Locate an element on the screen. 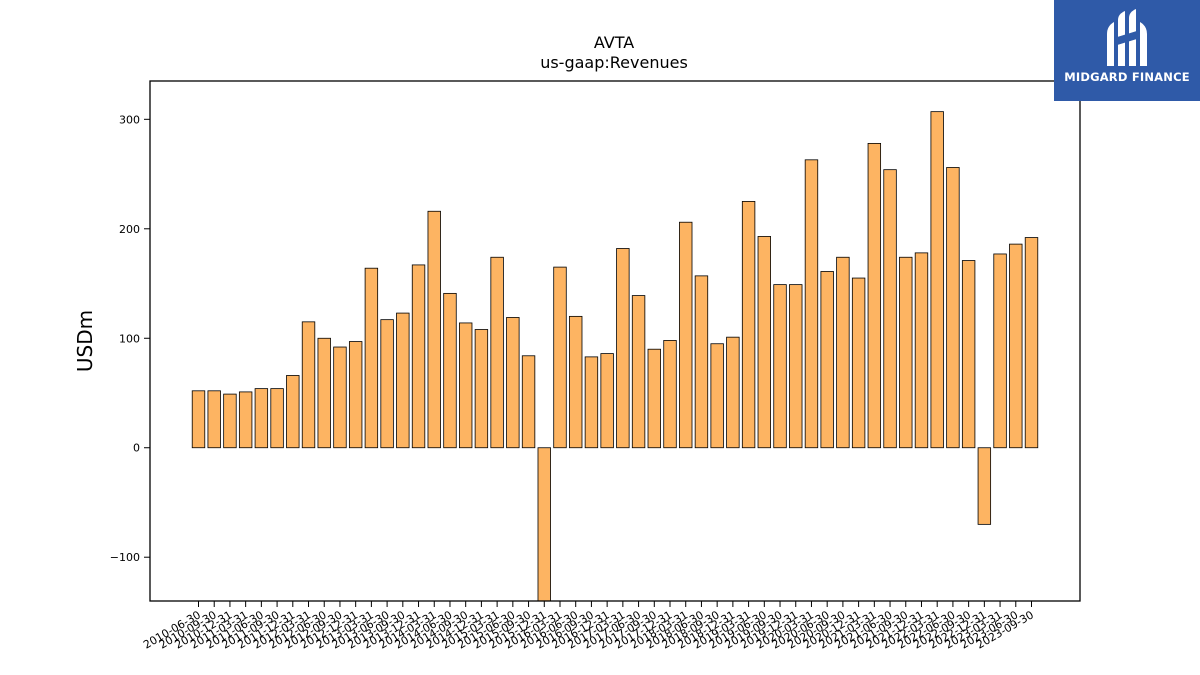 This screenshot has width=1200, height=675. midgard-m-icon is located at coordinates (1127, 37).